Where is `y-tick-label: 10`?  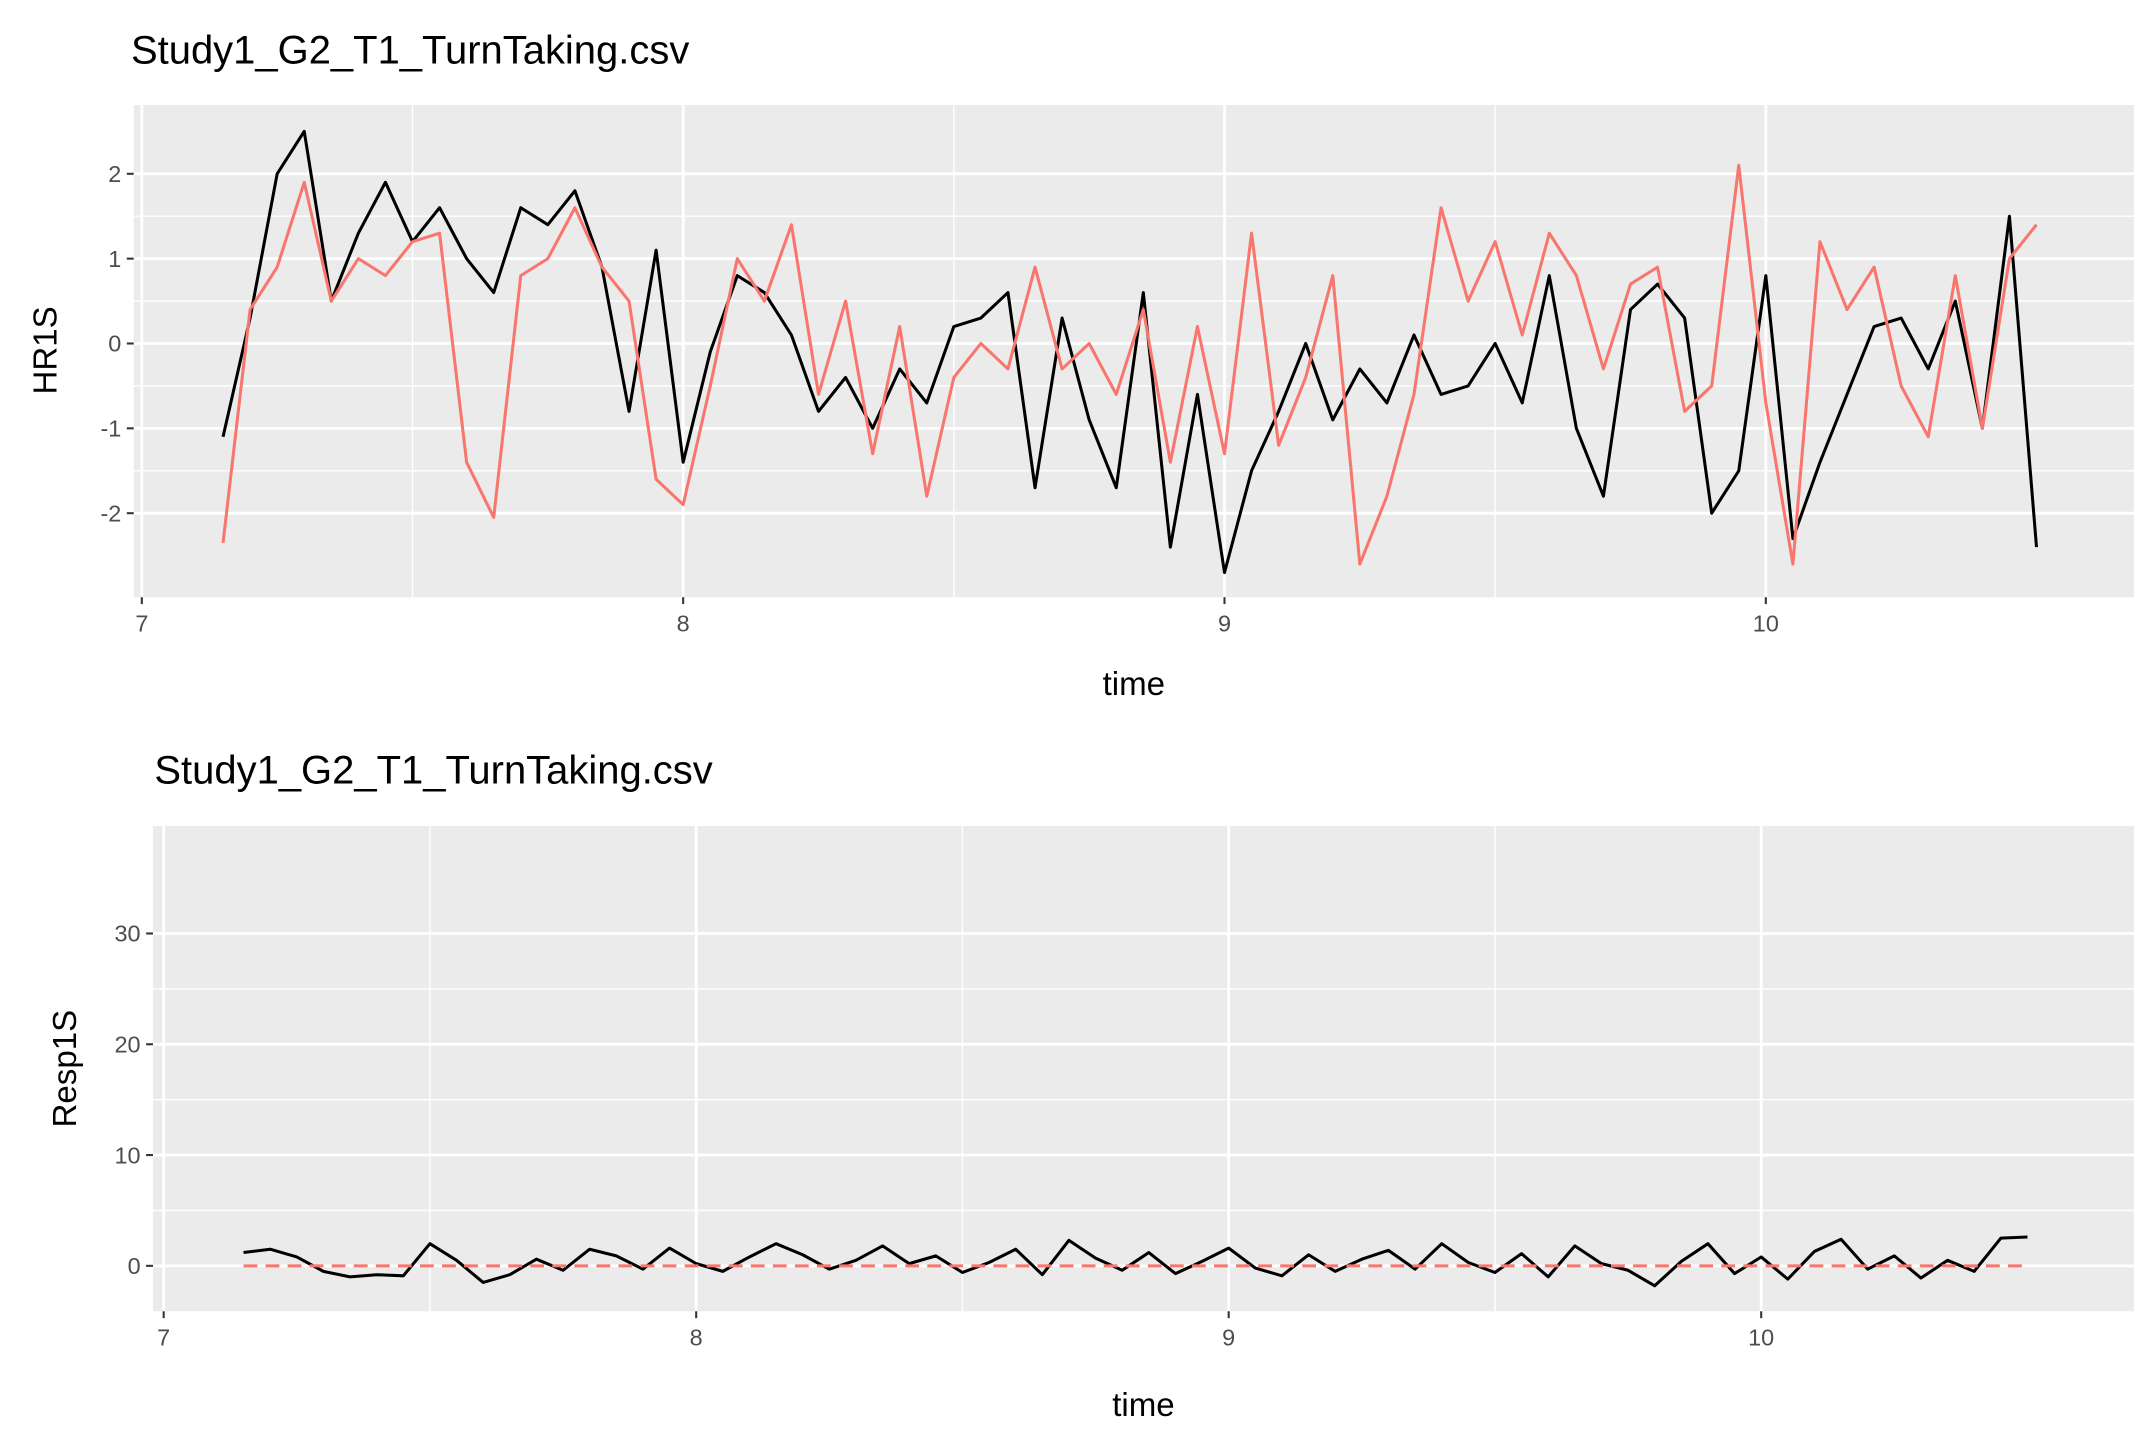
y-tick-label: 10 is located at coordinates (128, 1155).